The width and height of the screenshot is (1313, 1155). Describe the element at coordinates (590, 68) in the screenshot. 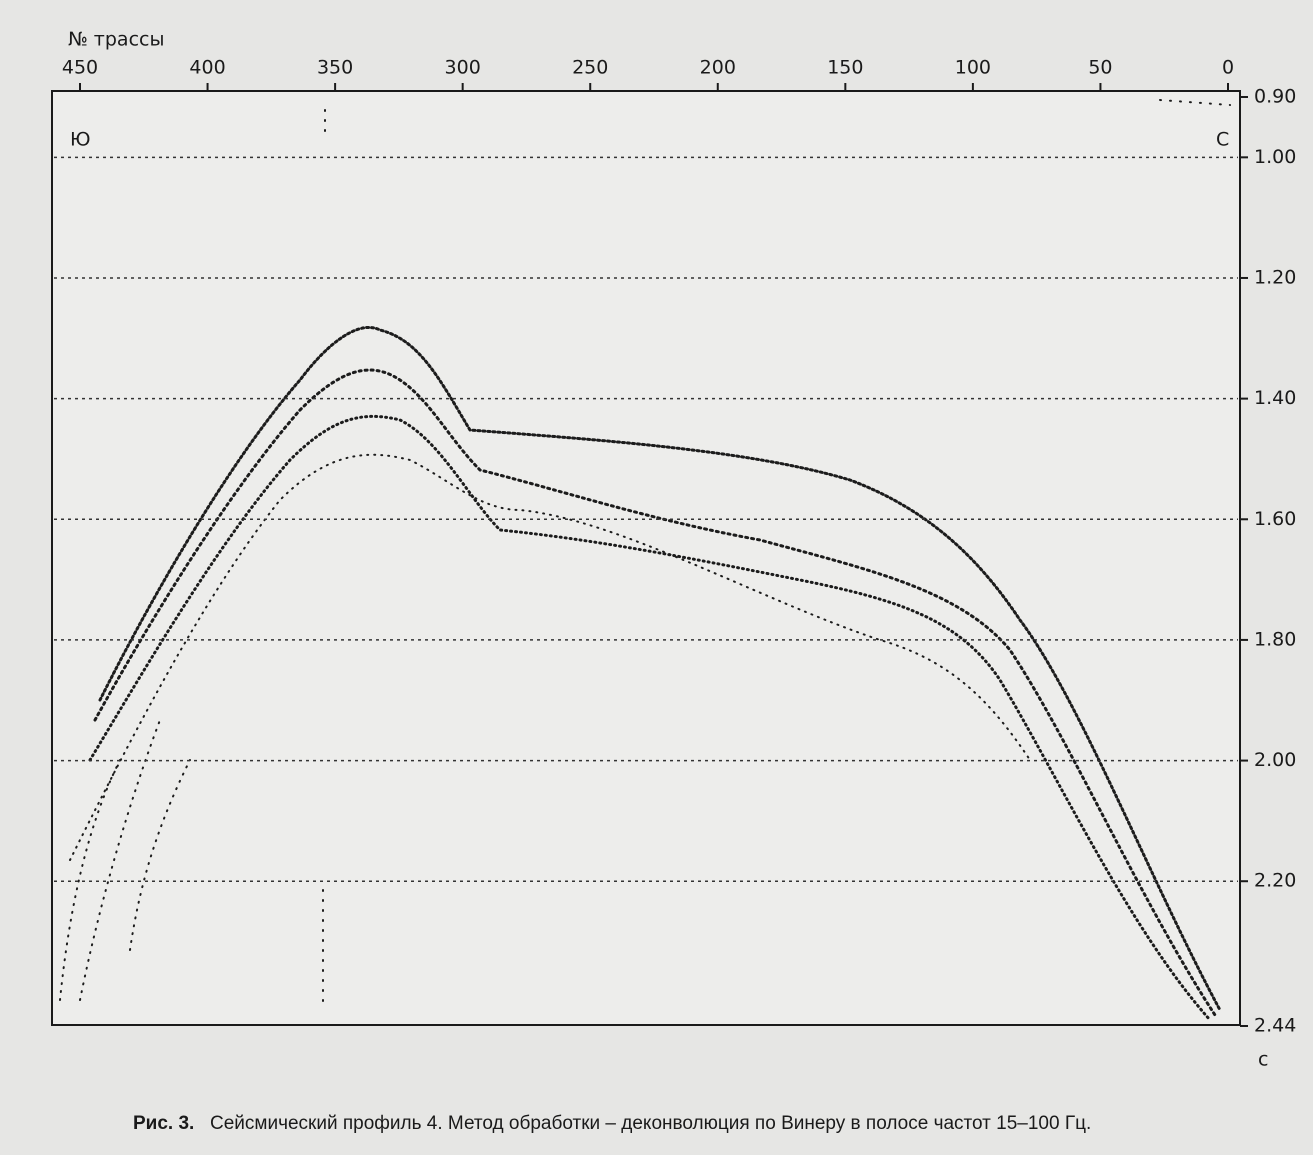

I see `x-tick-label: 250` at that location.